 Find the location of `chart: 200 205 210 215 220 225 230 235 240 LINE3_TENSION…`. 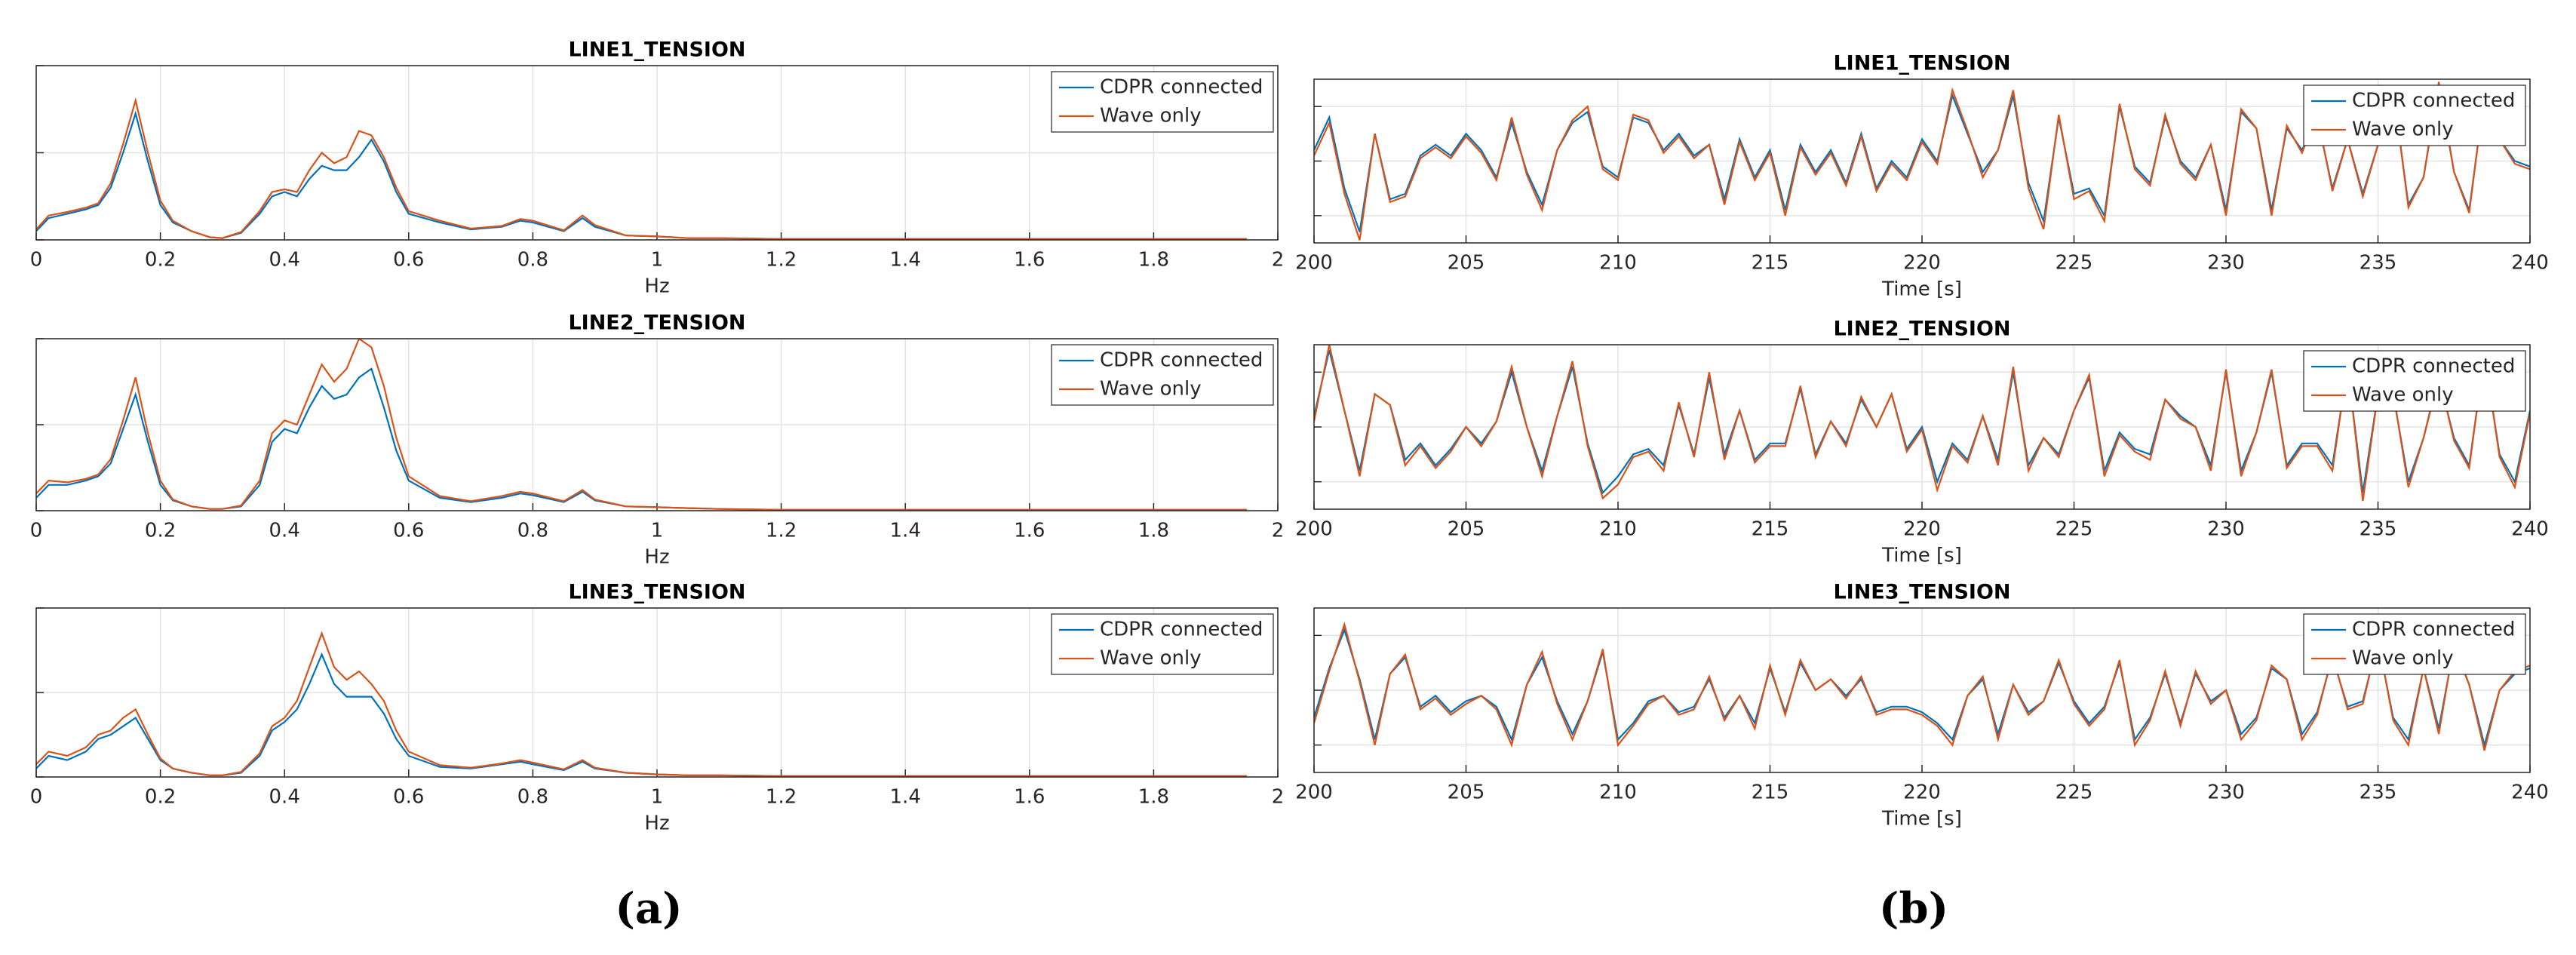

chart: 200 205 210 215 220 225 230 235 240 LINE3_TENSION… is located at coordinates (1922, 706).